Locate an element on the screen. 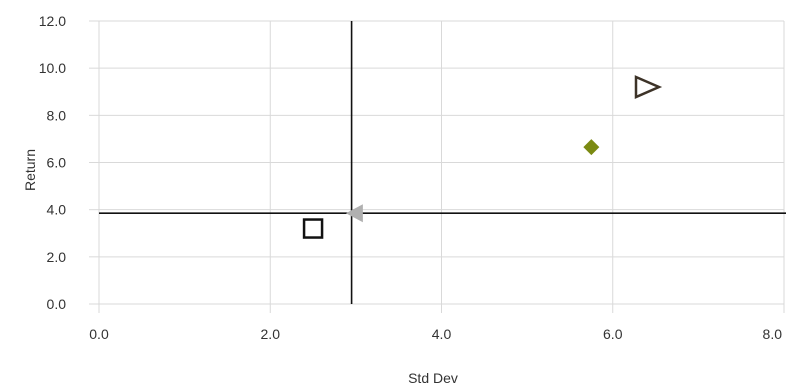 The width and height of the screenshot is (801, 387). data-point-right-triangle is located at coordinates (648, 87).